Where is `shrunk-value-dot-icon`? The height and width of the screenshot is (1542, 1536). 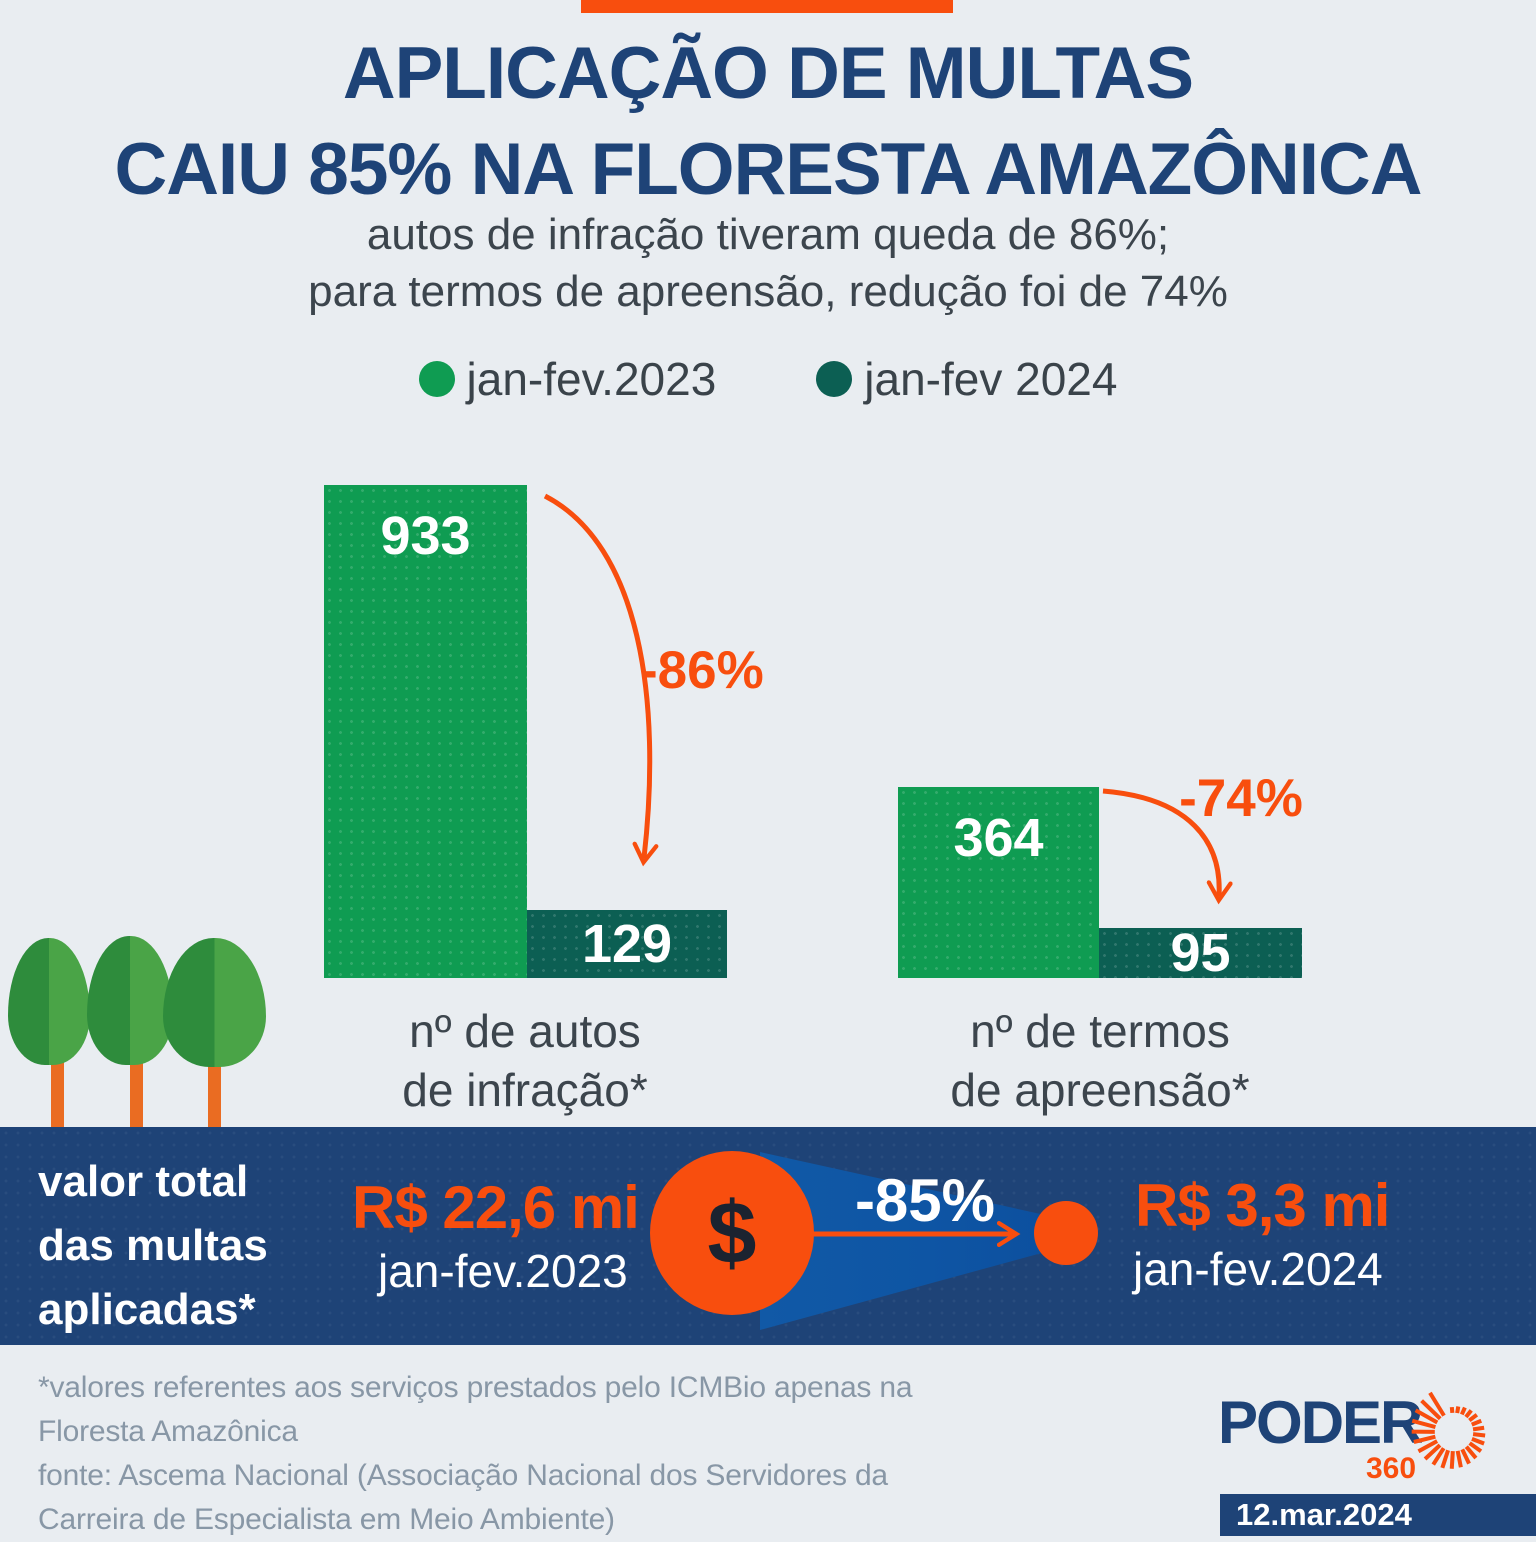
shrunk-value-dot-icon is located at coordinates (1066, 1233).